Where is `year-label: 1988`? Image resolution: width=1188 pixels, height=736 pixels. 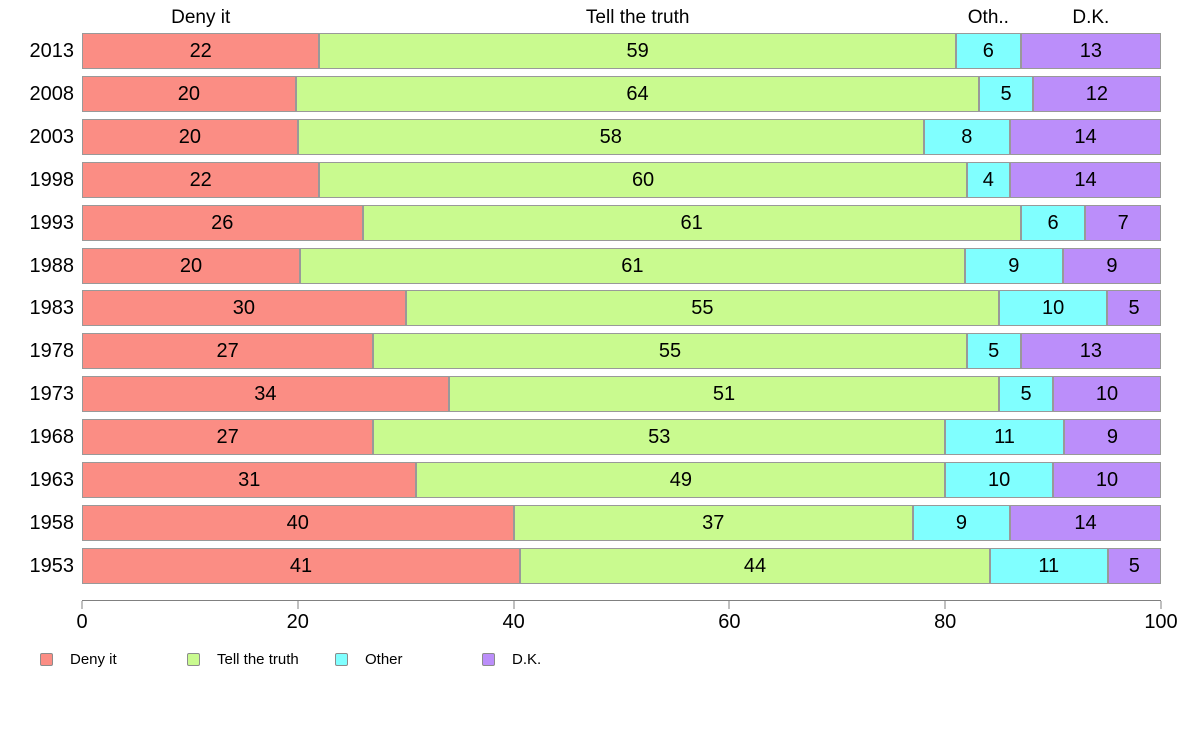 year-label: 1988 is located at coordinates (52, 265).